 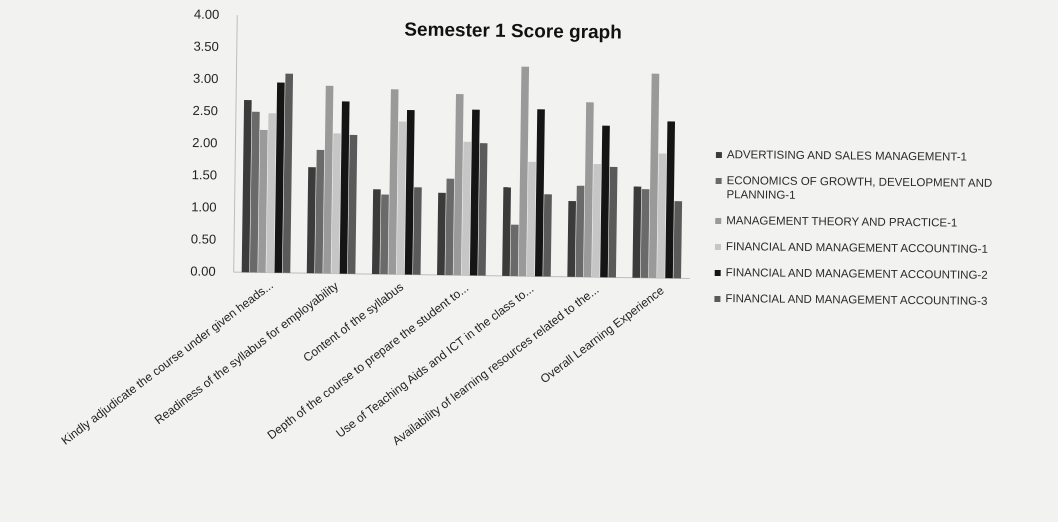 What do you see at coordinates (602, 334) in the screenshot?
I see `x-tick-label: Overall Learning Experience` at bounding box center [602, 334].